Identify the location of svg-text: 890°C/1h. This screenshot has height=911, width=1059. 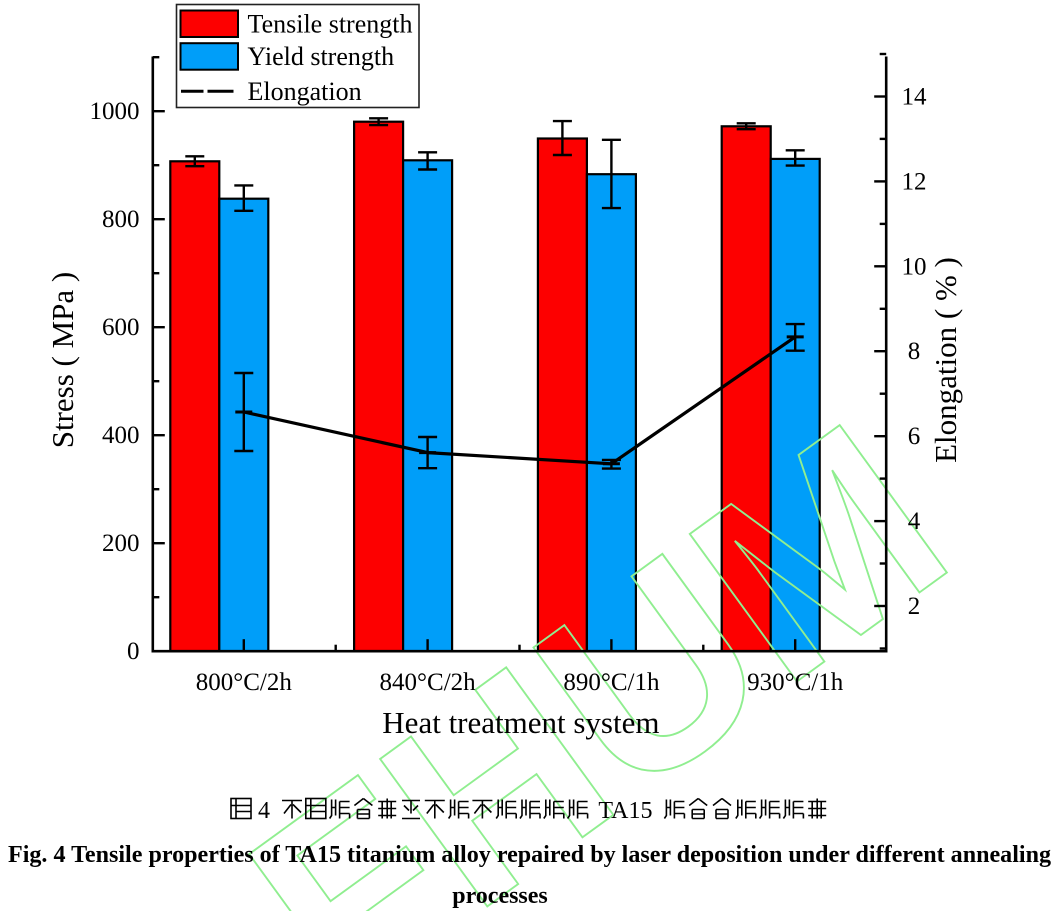
(611, 682).